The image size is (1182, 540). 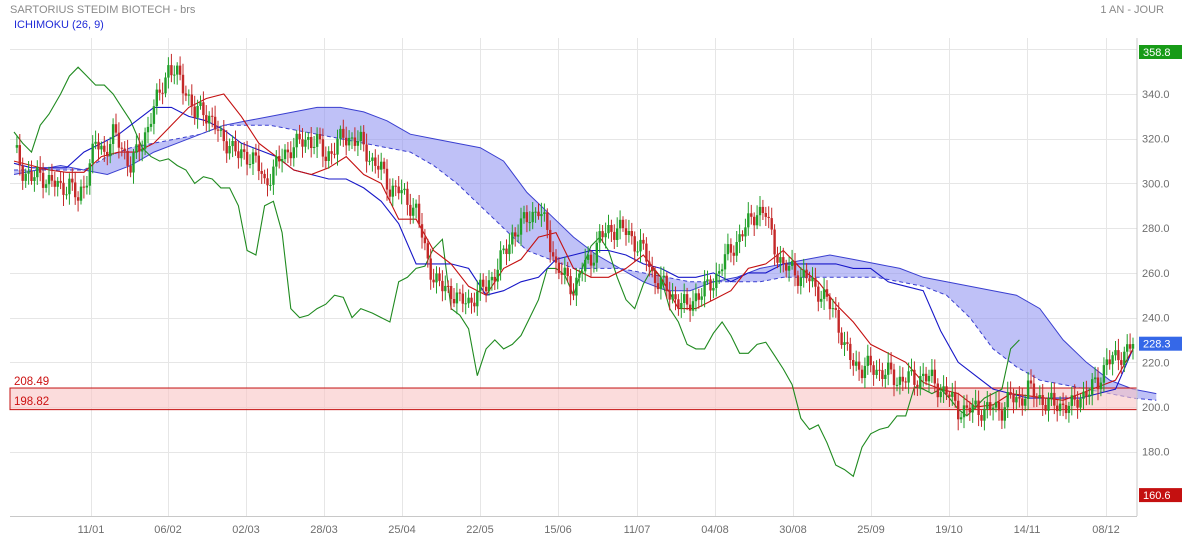 I want to click on x-tick-label: 28/03, so click(x=324, y=530).